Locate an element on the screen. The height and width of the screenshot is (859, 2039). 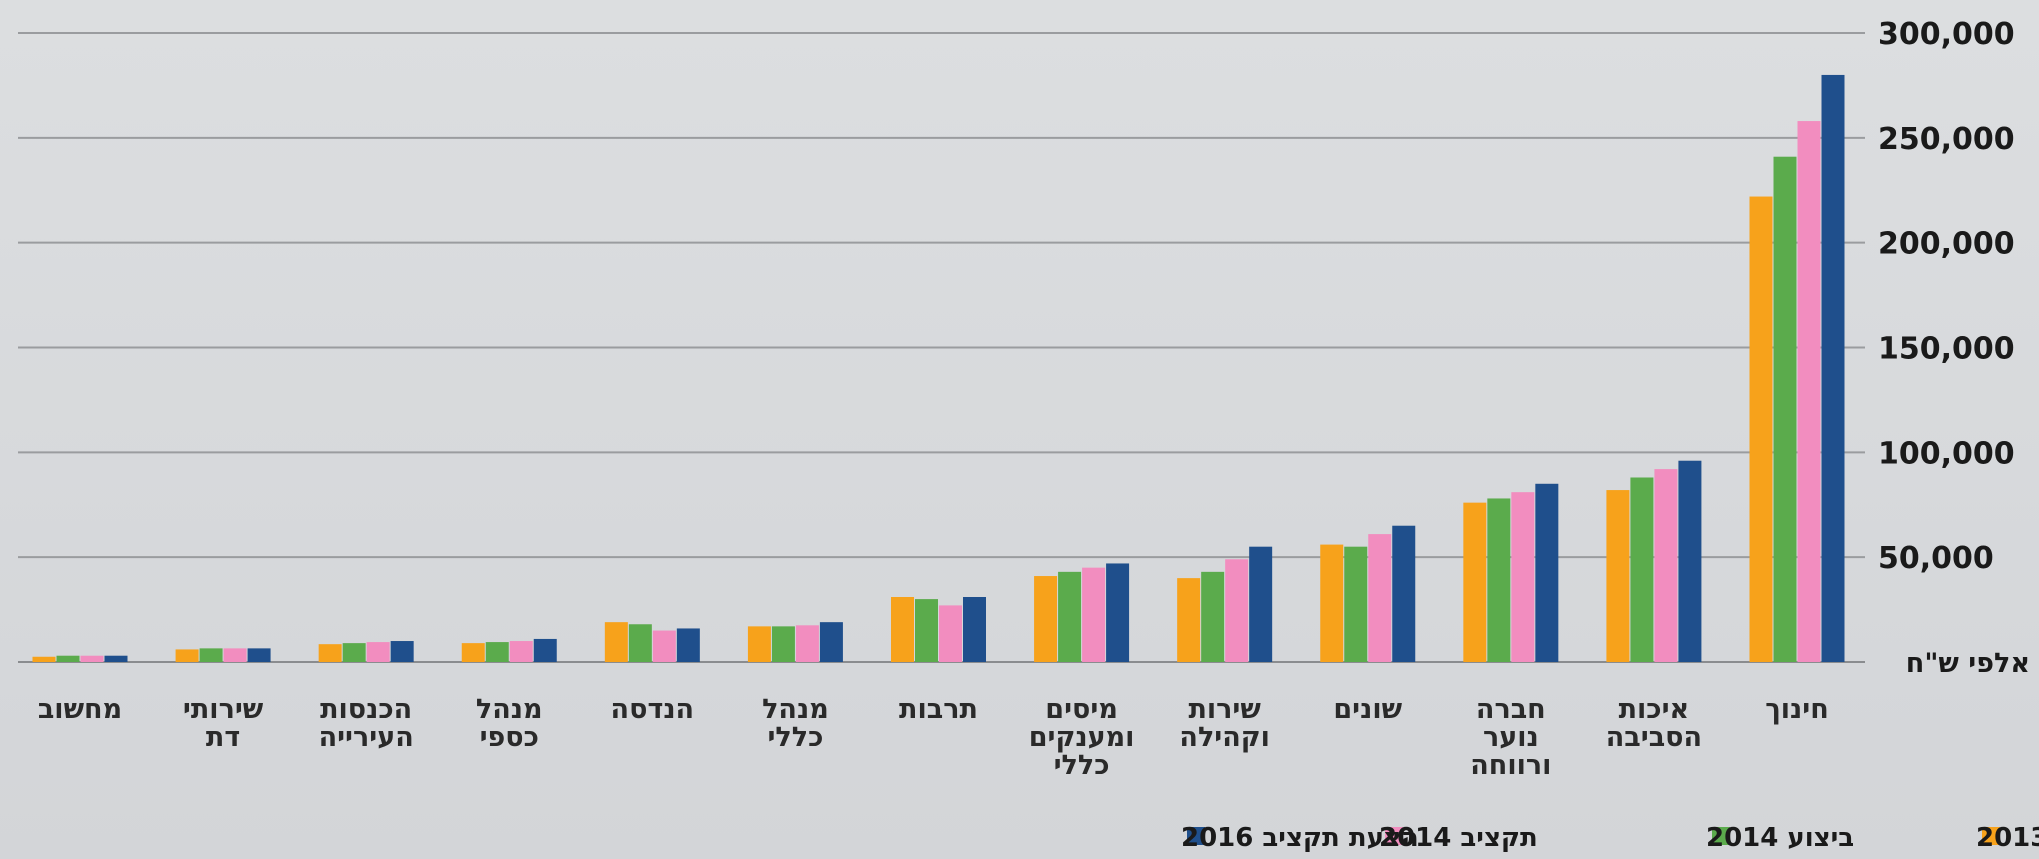
category-label: חברה נוער ורווחה is located at coordinates (1510, 737).